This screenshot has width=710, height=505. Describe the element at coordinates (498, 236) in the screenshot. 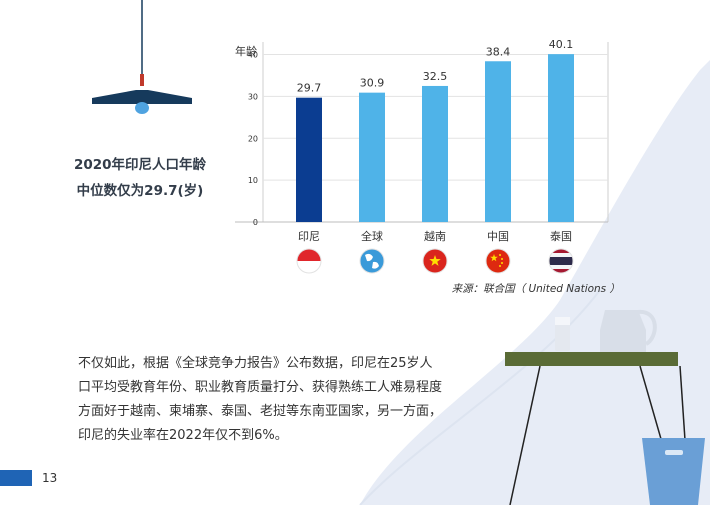

I see `category-label: 中国` at that location.